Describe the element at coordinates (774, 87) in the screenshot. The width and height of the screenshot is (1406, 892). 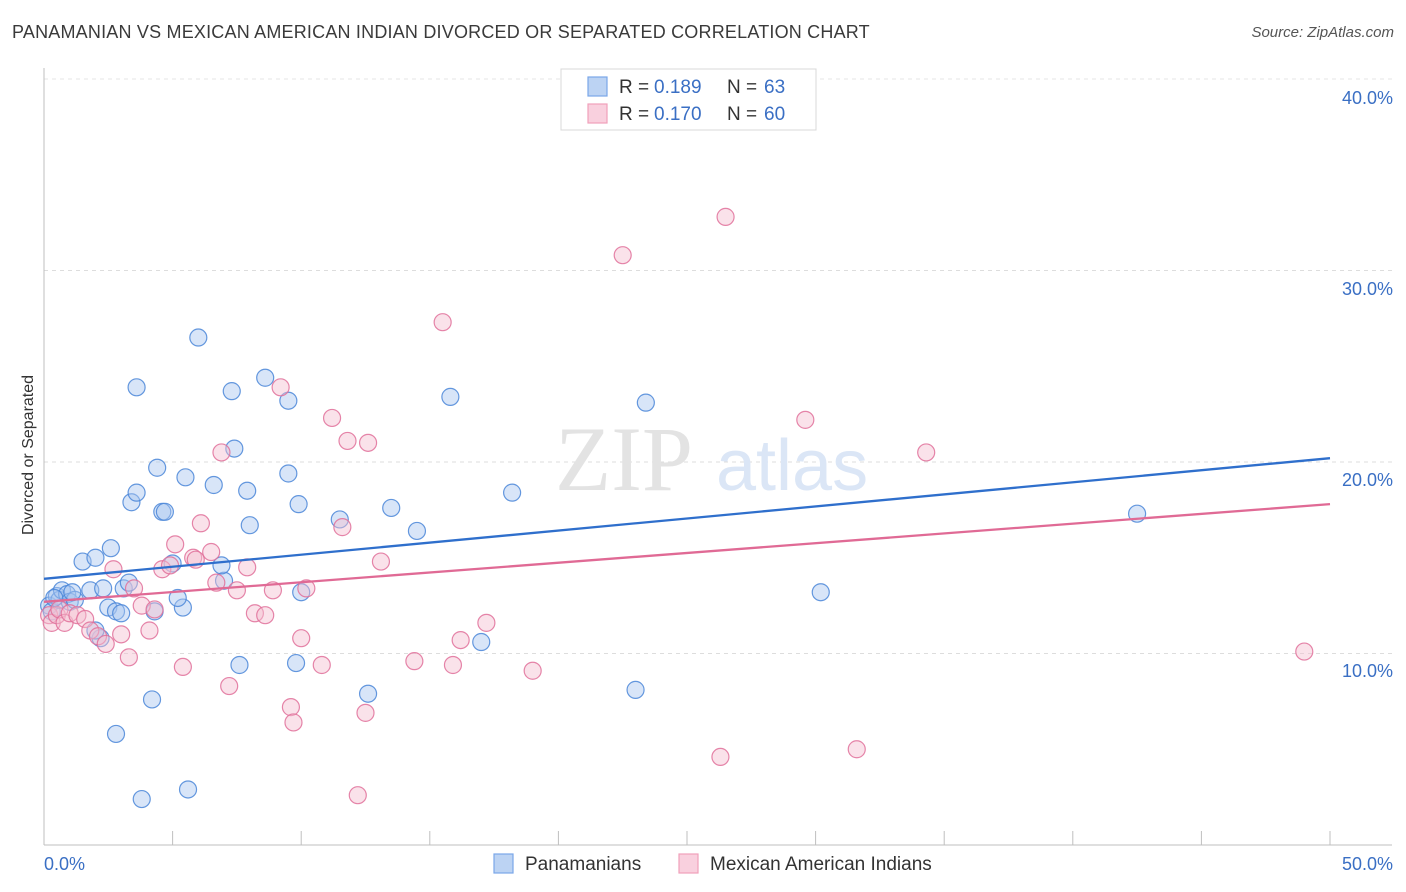
I see `legend-n-value-1: 63` at that location.